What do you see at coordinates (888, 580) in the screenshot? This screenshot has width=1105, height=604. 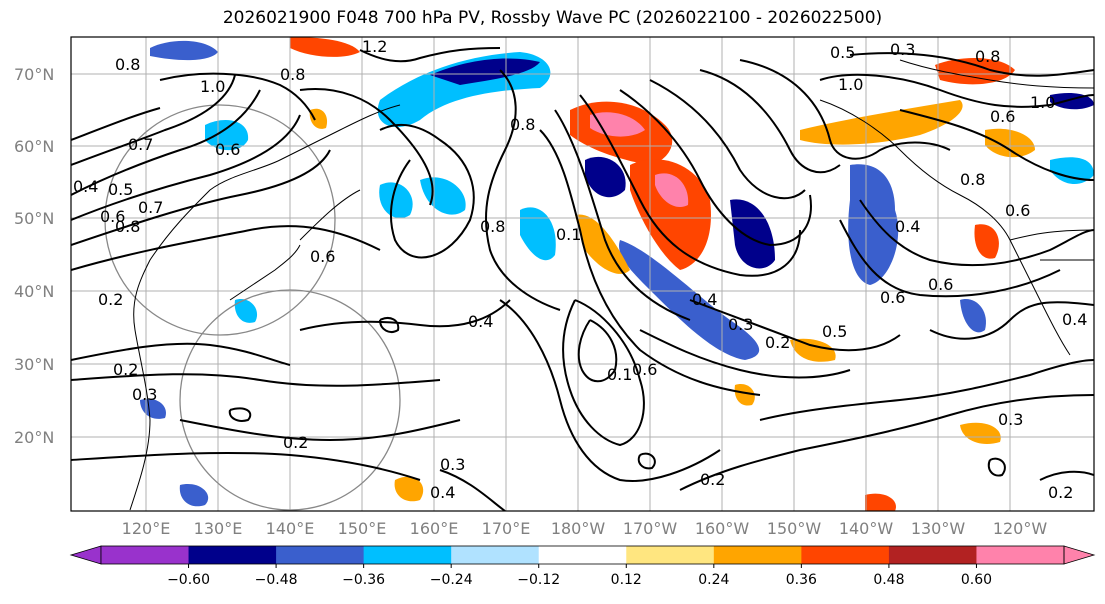 I see `colorbar-tick-label: 0.48` at bounding box center [888, 580].